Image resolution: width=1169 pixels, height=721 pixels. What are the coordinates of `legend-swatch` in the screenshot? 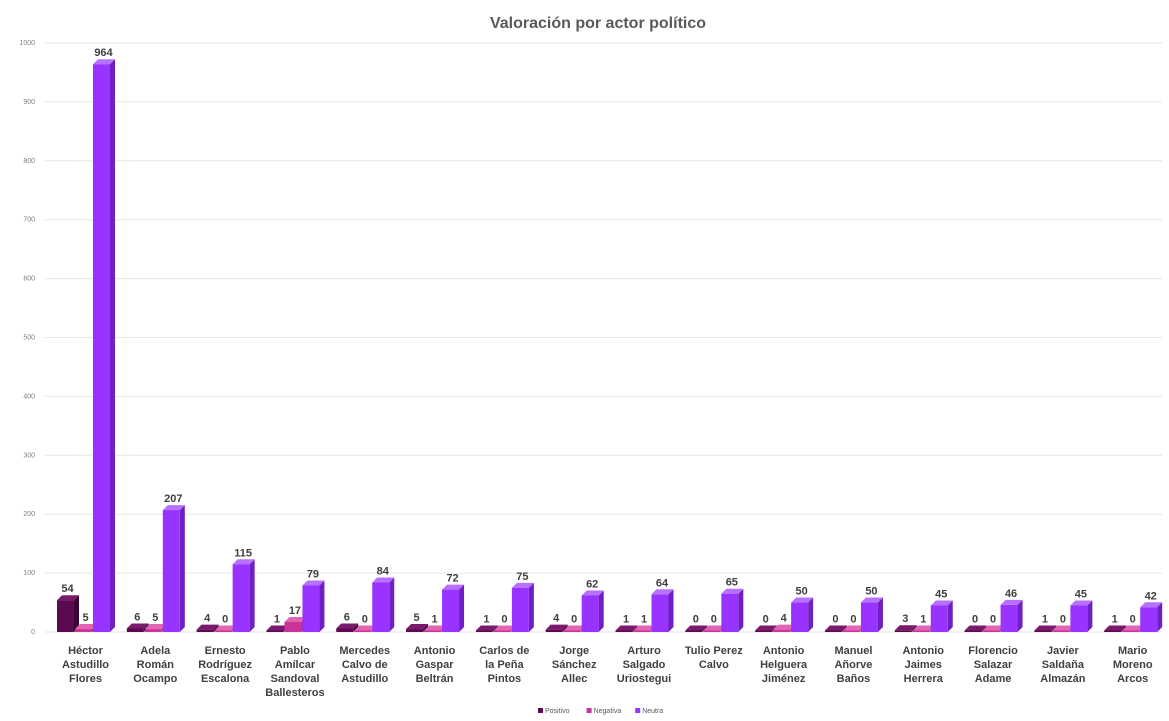 It's located at (540, 710).